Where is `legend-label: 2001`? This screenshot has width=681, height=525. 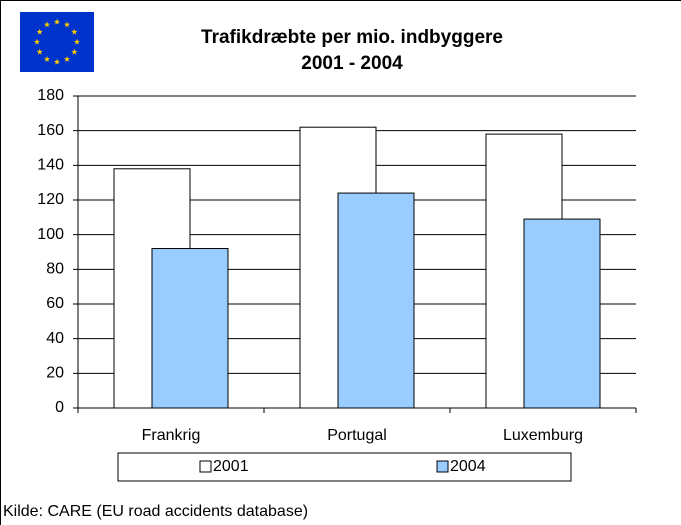
legend-label: 2001 is located at coordinates (231, 466).